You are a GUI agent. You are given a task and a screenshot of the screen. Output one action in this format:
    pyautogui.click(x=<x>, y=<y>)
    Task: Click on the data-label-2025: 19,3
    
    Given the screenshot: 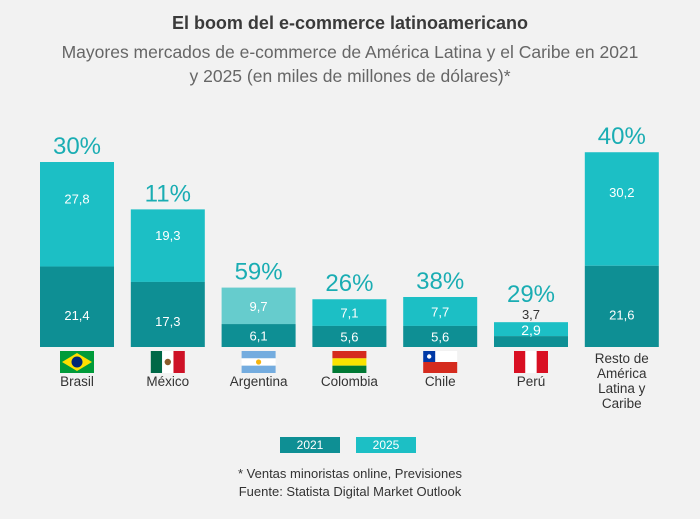 What is the action you would take?
    pyautogui.click(x=167, y=235)
    